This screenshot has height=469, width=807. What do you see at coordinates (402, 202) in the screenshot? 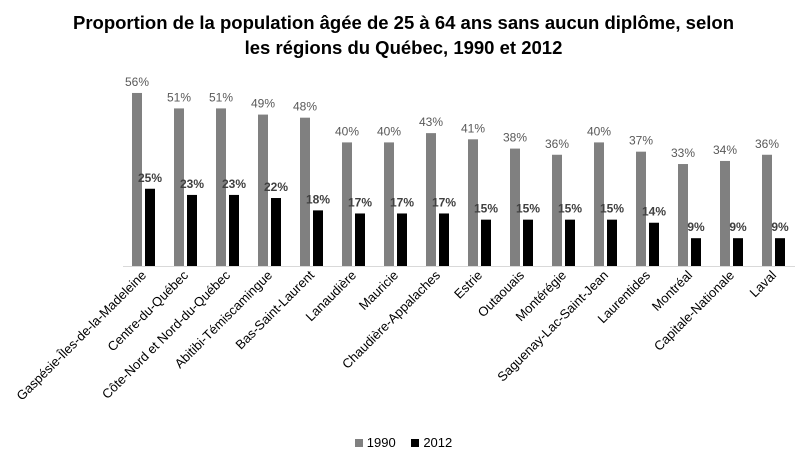
I see `data-label-2012-6: 17%` at bounding box center [402, 202].